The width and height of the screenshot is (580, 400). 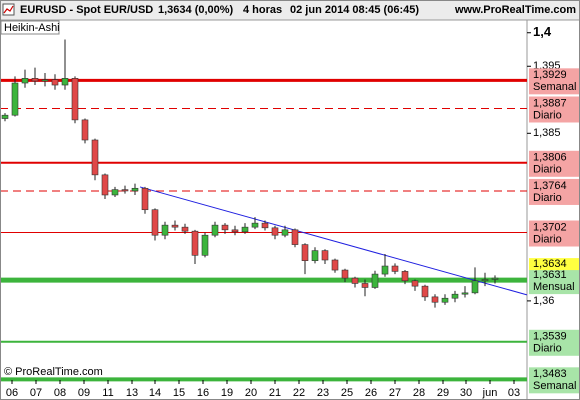 What do you see at coordinates (550, 275) in the screenshot?
I see `level-label: 1,3631` at bounding box center [550, 275].